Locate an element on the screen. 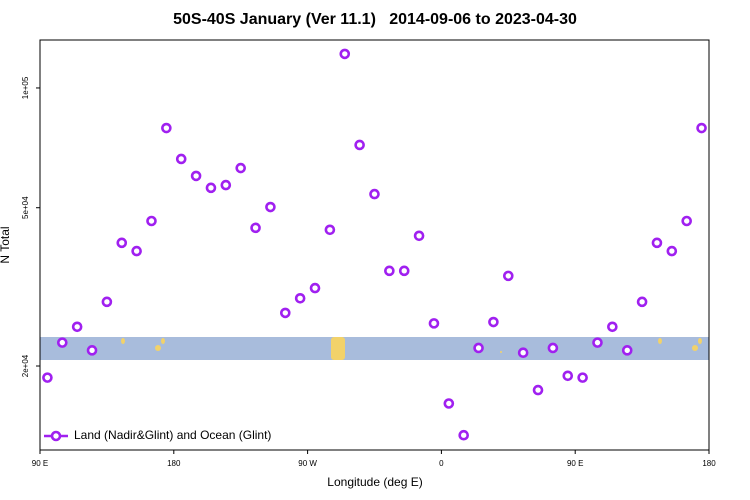 This screenshot has width=750, height=500. legend-label: Land (Nadir&Glint) and Ocean (Glint) is located at coordinates (172, 435).